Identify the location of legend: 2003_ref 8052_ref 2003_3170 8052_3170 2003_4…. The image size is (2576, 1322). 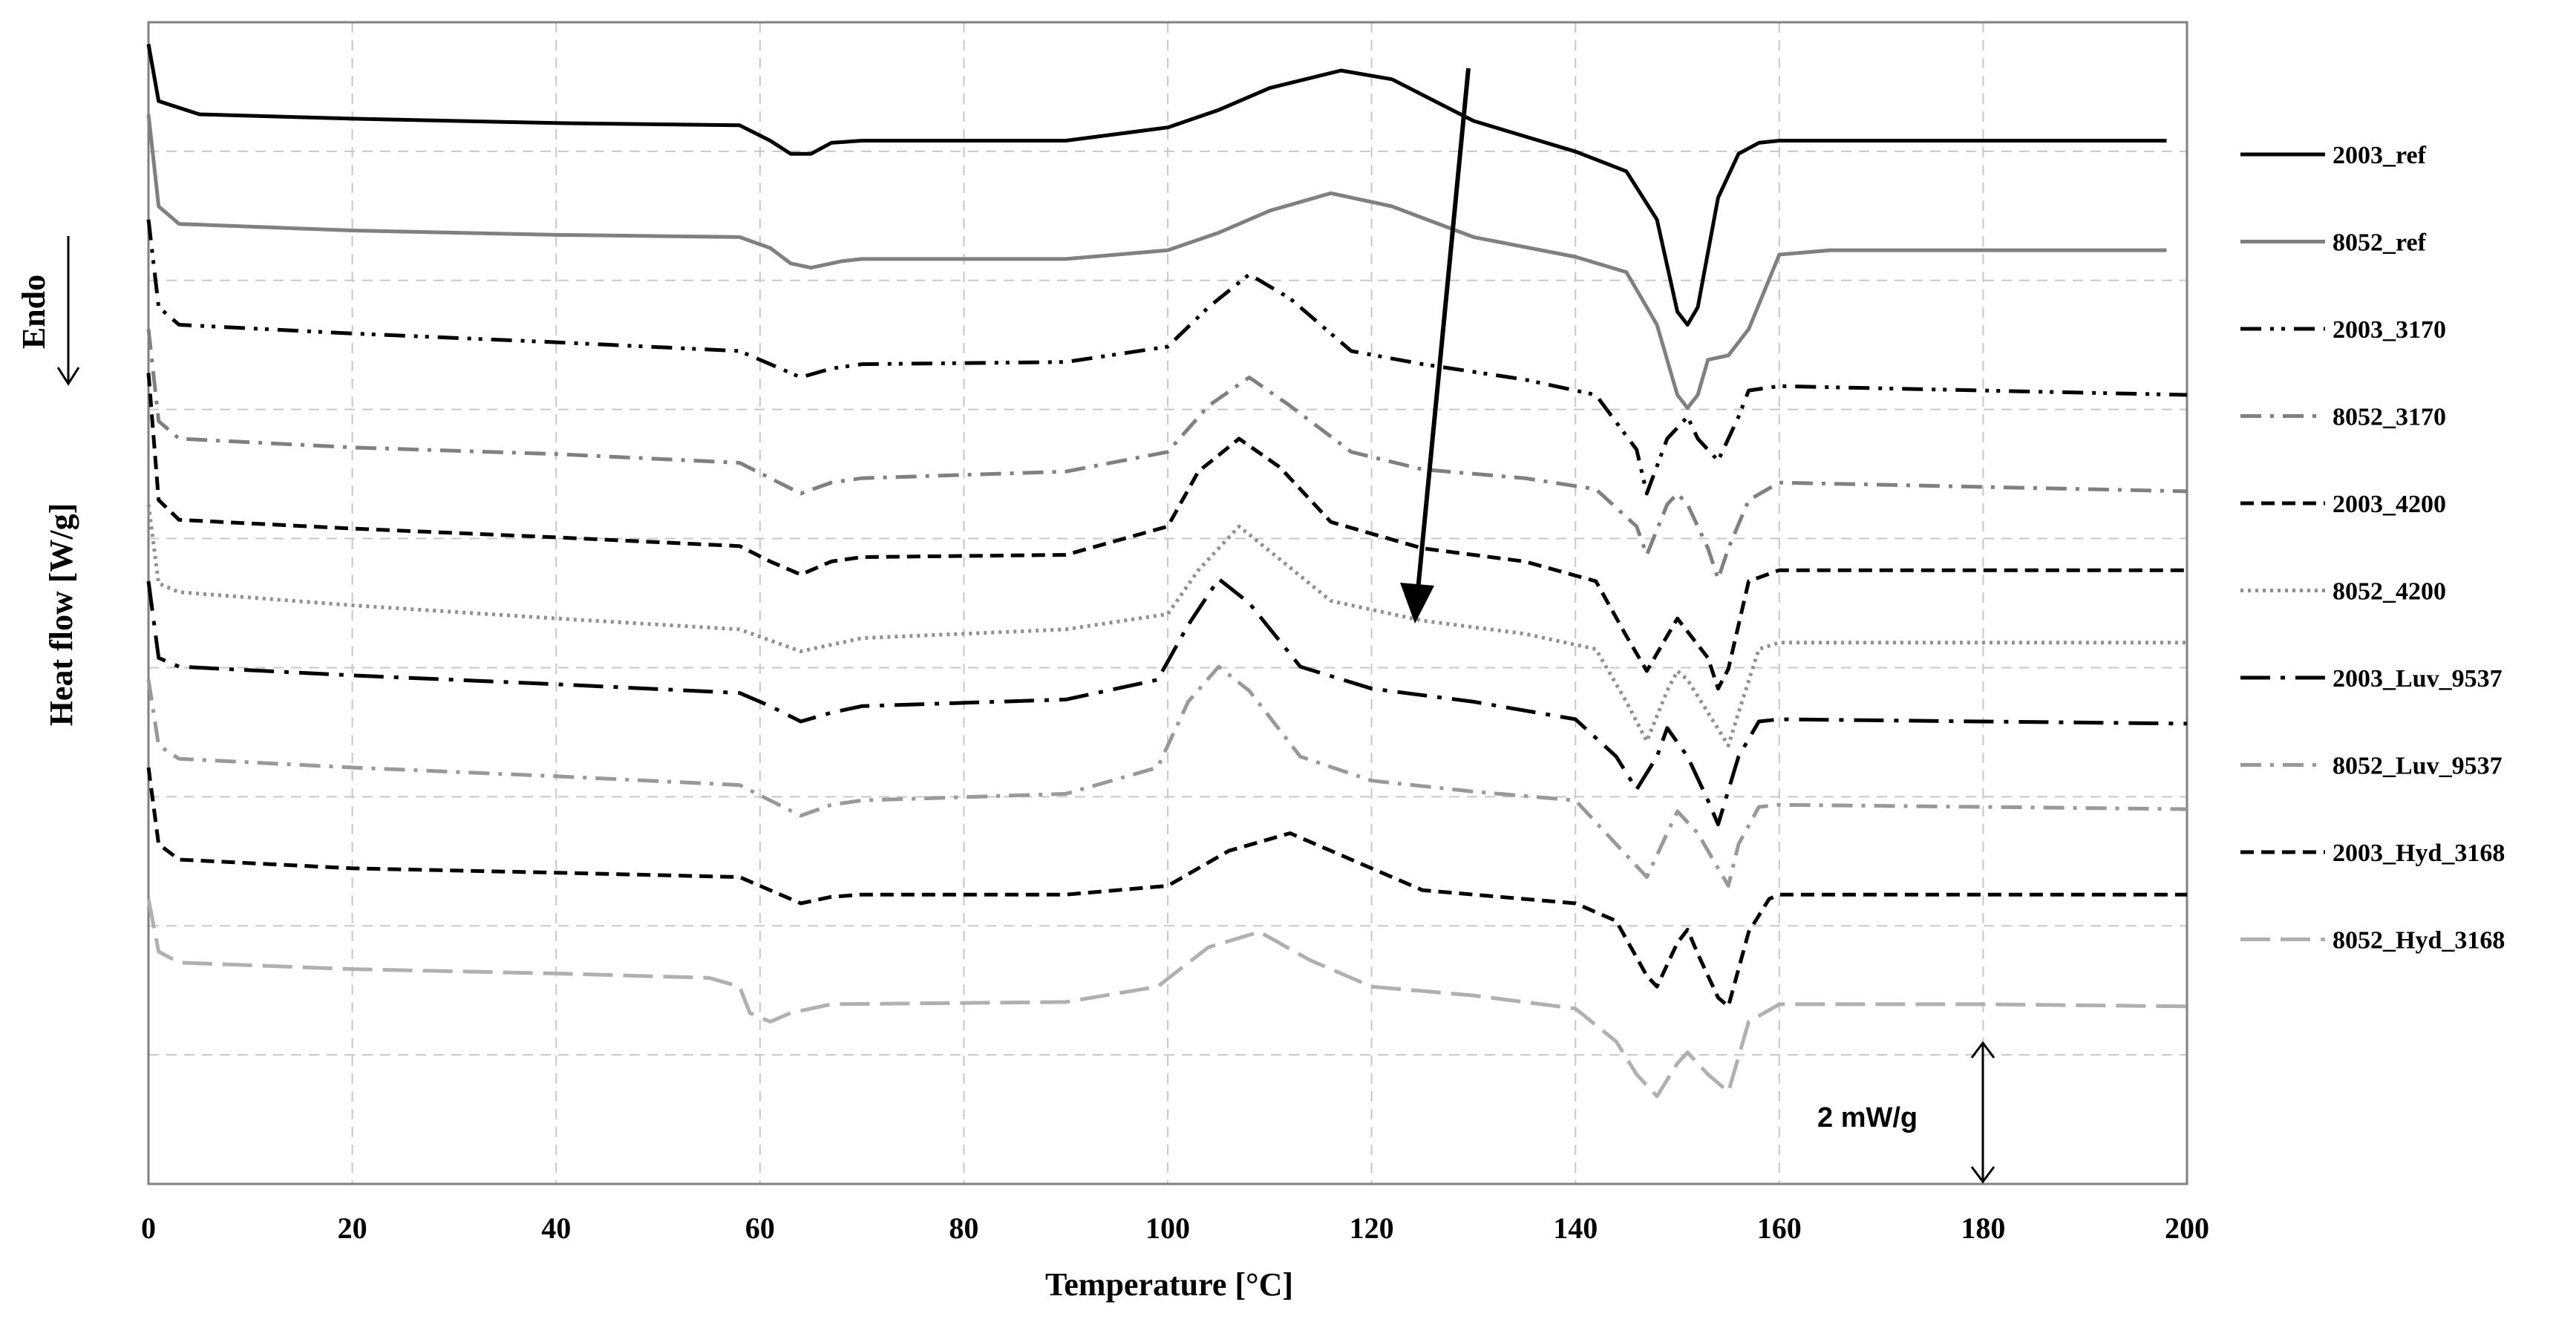
(2372, 548).